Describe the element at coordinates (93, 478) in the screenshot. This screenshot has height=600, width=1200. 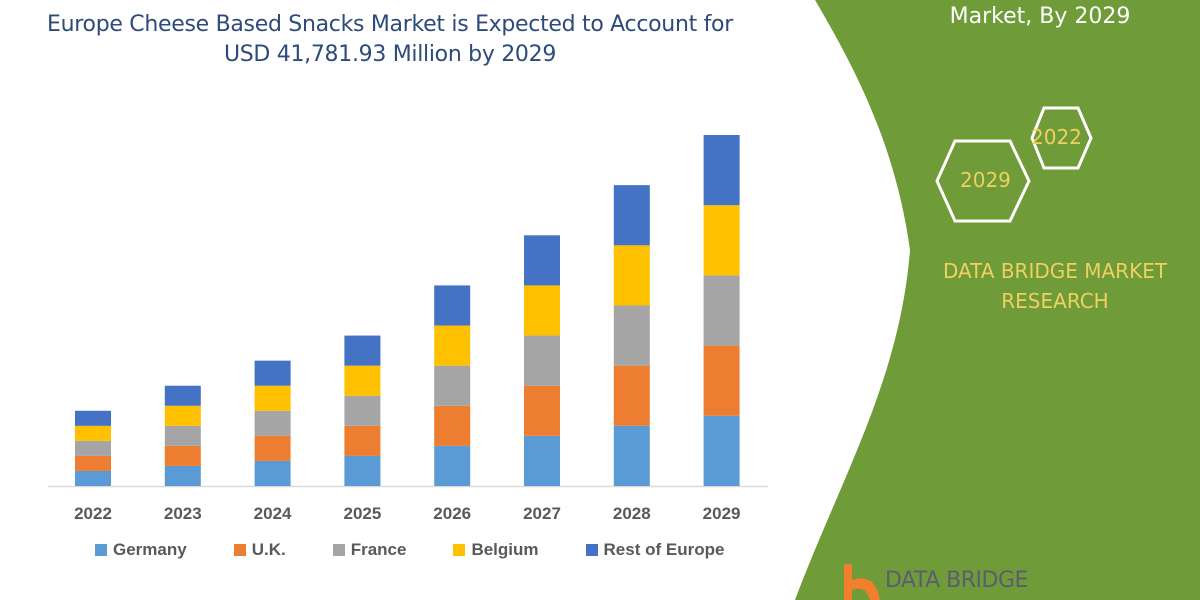
I see `bar-segment-germany-2022` at that location.